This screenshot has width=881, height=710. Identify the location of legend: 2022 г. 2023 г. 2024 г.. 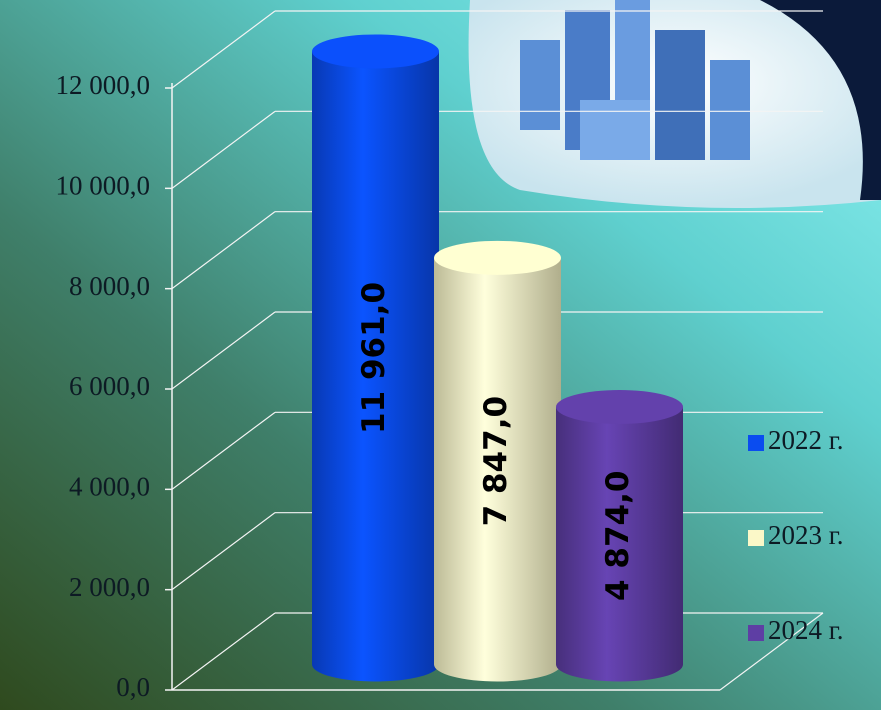
(796, 535).